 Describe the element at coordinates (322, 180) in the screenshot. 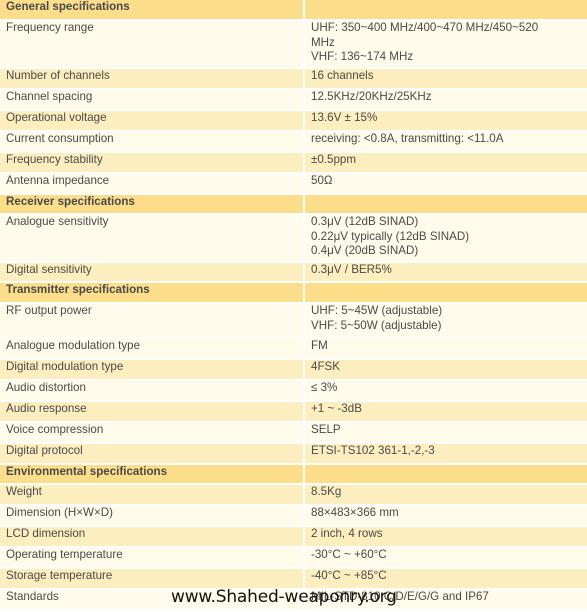

I see `spec-value-line: 50Ω` at that location.